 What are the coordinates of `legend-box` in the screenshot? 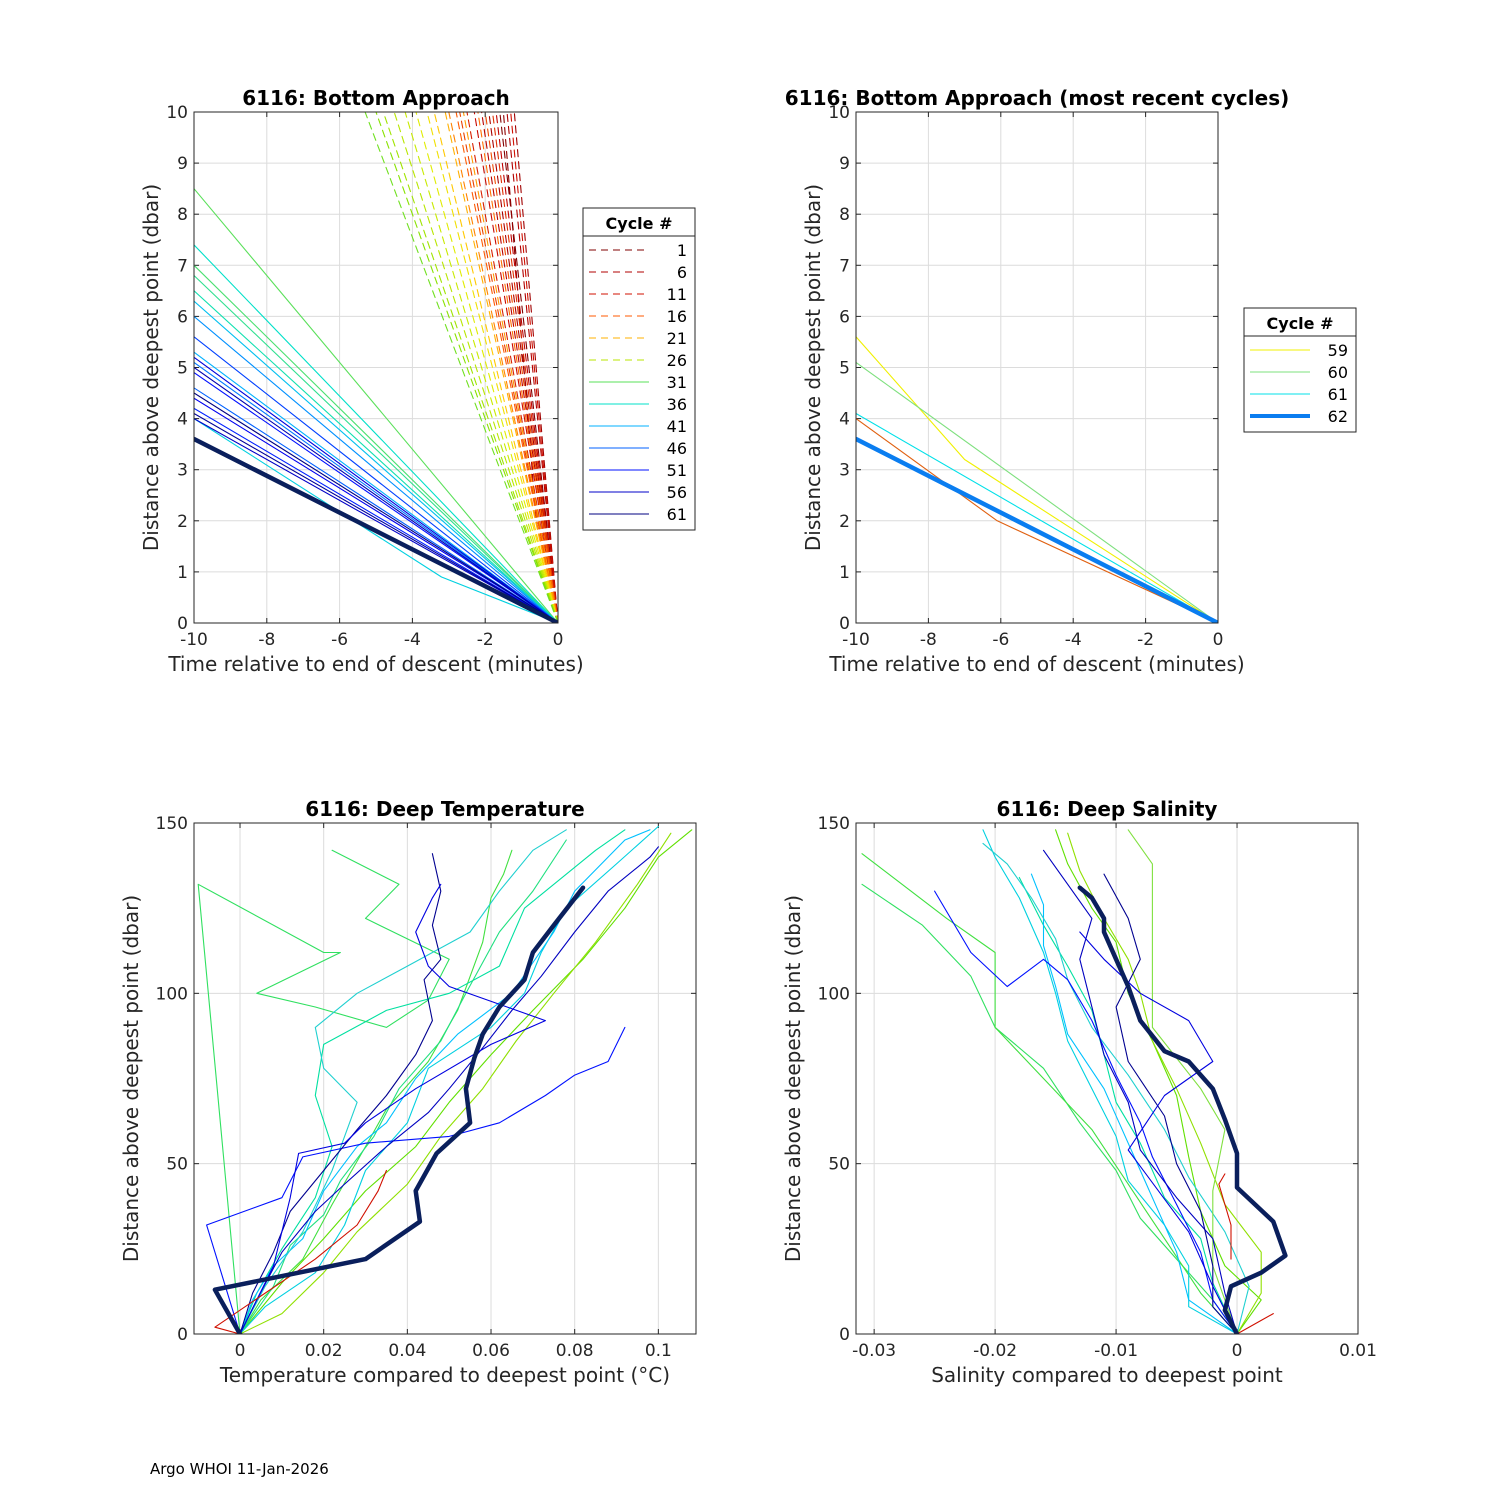 It's located at (639, 369).